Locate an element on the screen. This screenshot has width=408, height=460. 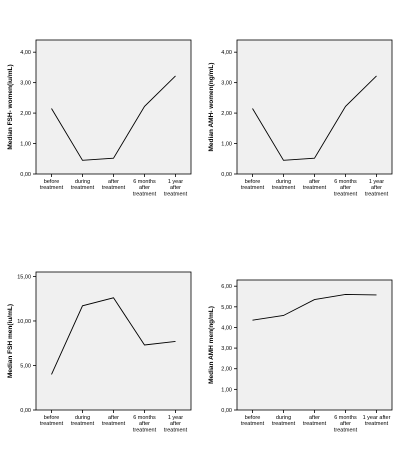
y-axis-title: Median AMH- women(ng/mL) is located at coordinates (211, 107).